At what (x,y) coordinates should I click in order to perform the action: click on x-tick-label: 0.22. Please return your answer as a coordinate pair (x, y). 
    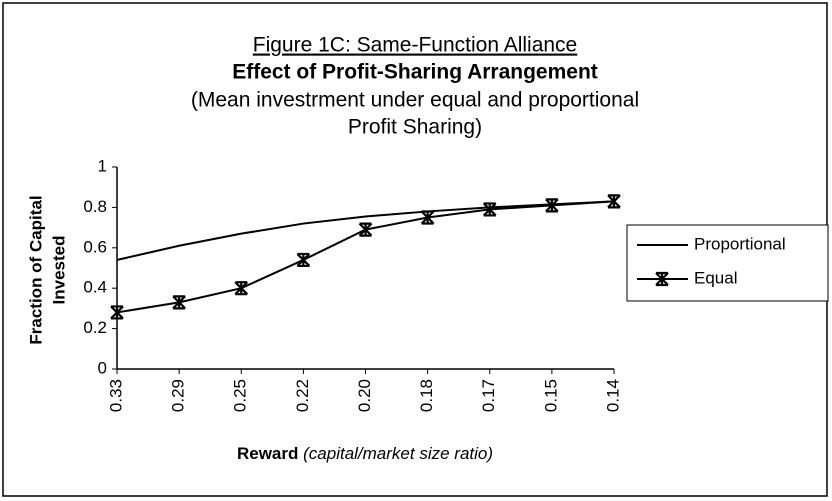
    Looking at the image, I should click on (302, 395).